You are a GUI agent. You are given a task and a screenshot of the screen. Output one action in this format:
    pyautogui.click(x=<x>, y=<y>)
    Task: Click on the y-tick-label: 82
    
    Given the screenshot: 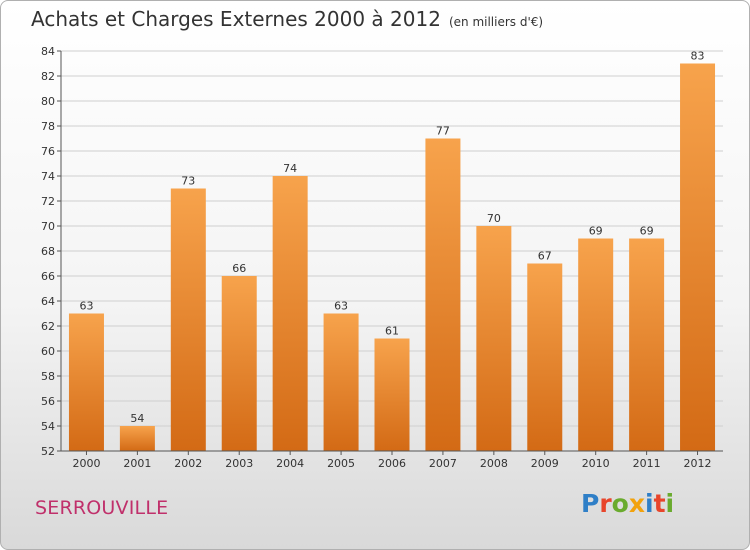 What is the action you would take?
    pyautogui.click(x=48, y=76)
    